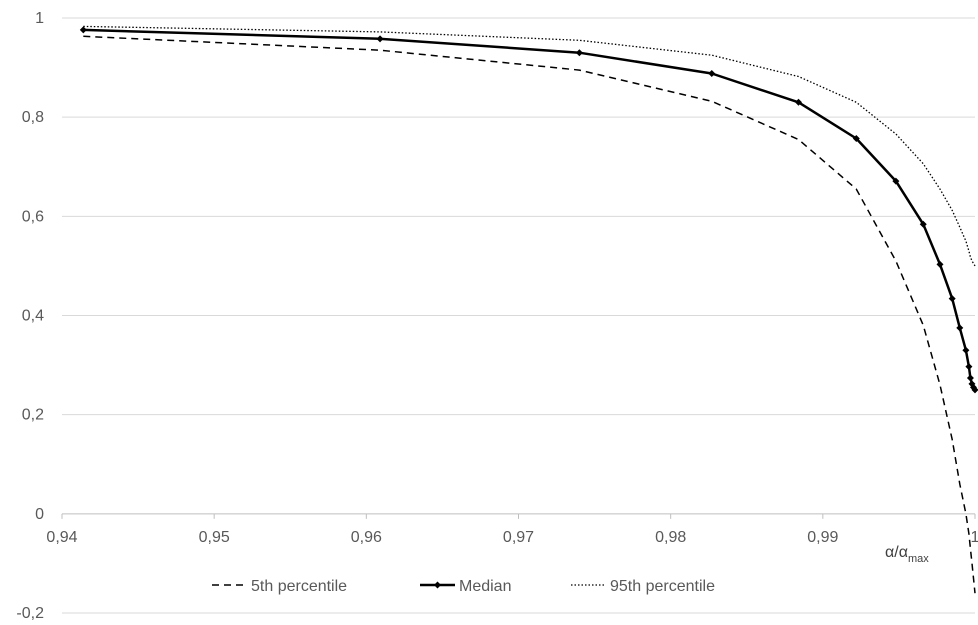  Describe the element at coordinates (822, 537) in the screenshot. I see `x-tick-label-5: 0,99` at that location.